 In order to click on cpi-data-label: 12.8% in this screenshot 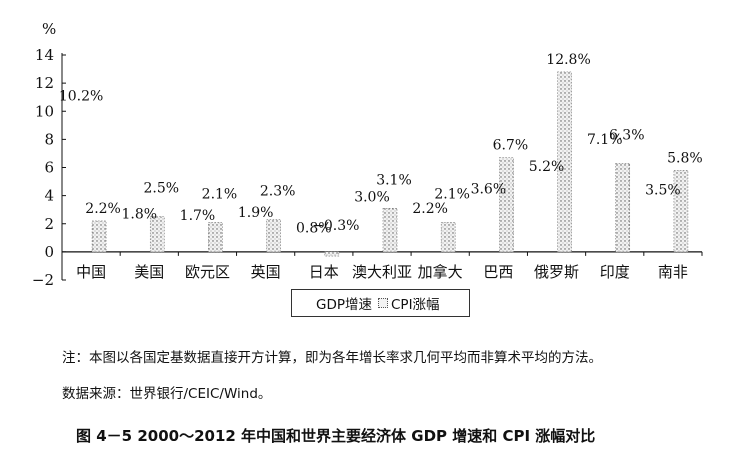, I will do `click(568, 60)`.